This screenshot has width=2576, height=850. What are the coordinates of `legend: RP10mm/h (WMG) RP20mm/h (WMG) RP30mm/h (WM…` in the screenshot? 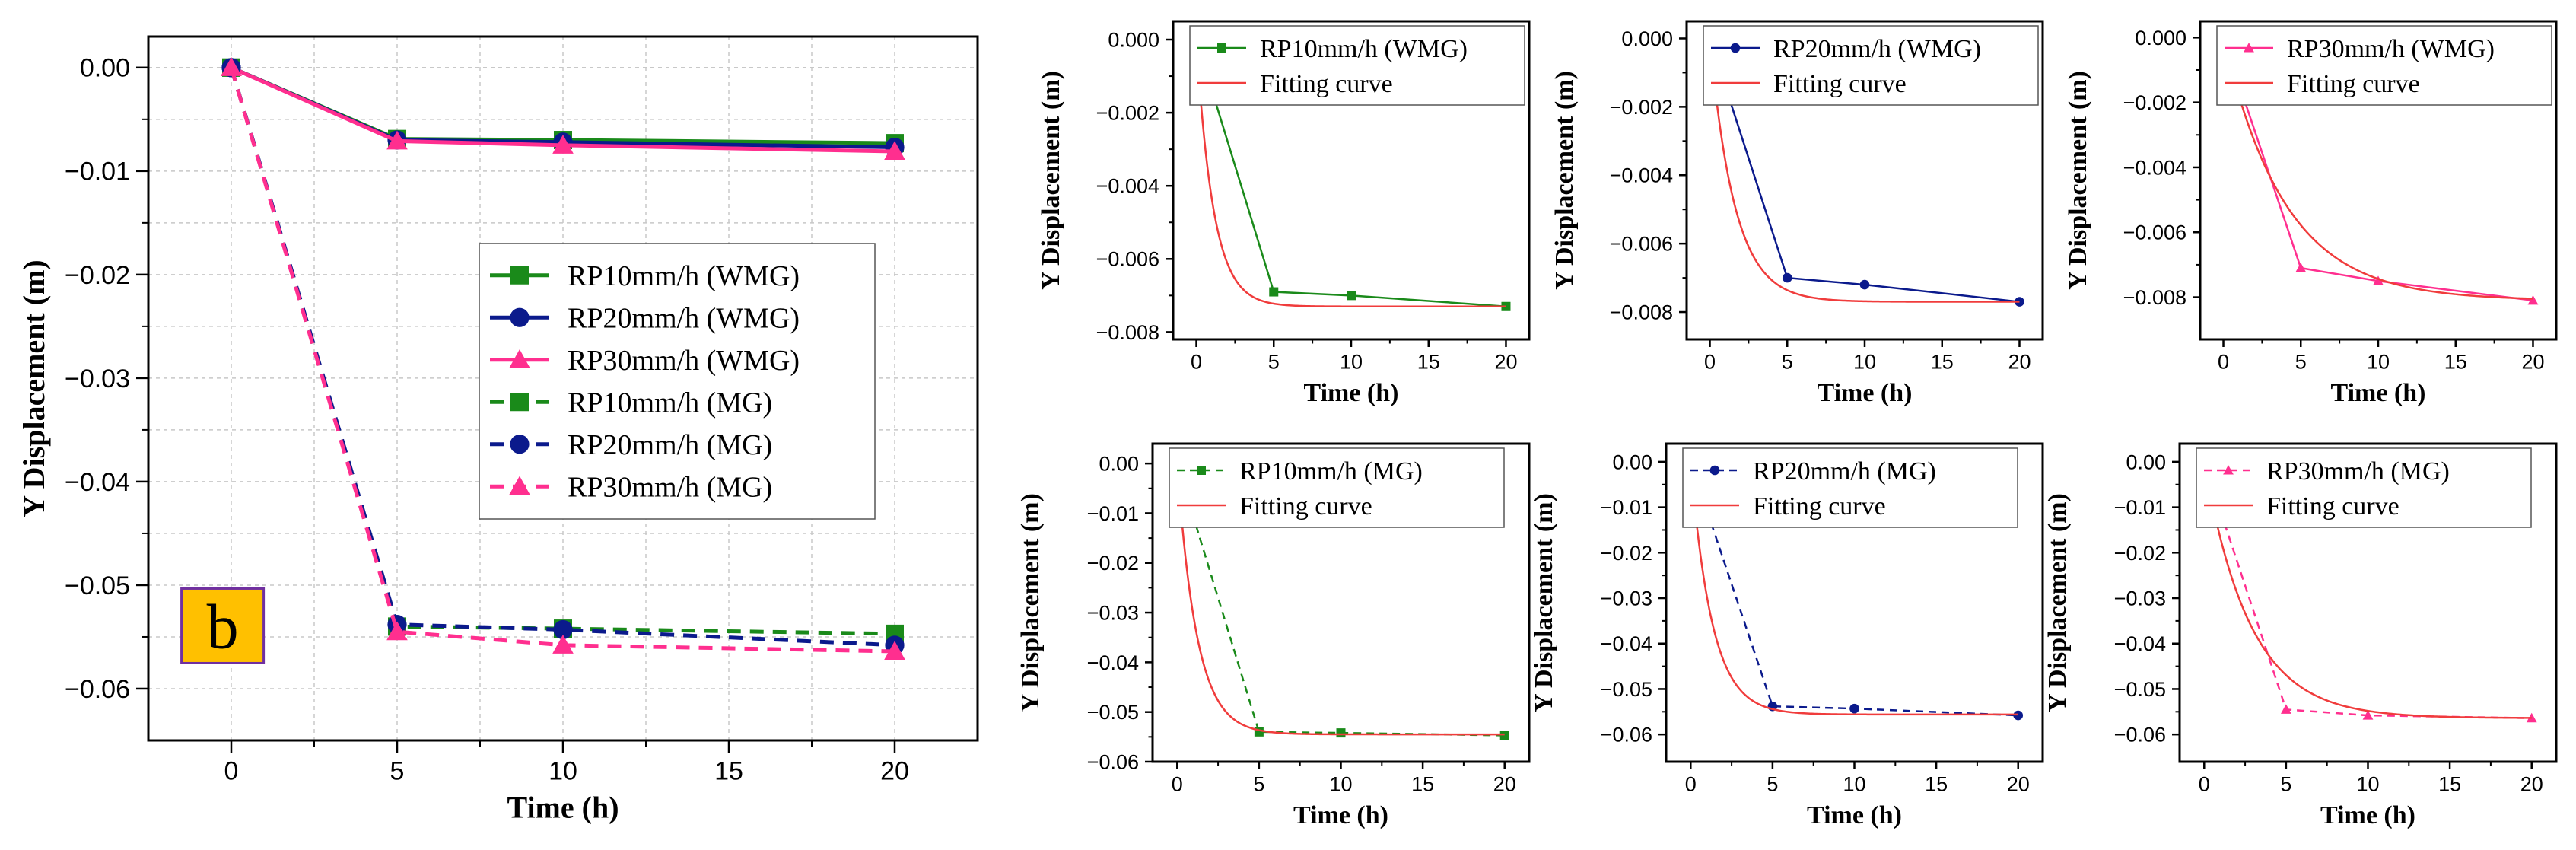 It's located at (677, 381).